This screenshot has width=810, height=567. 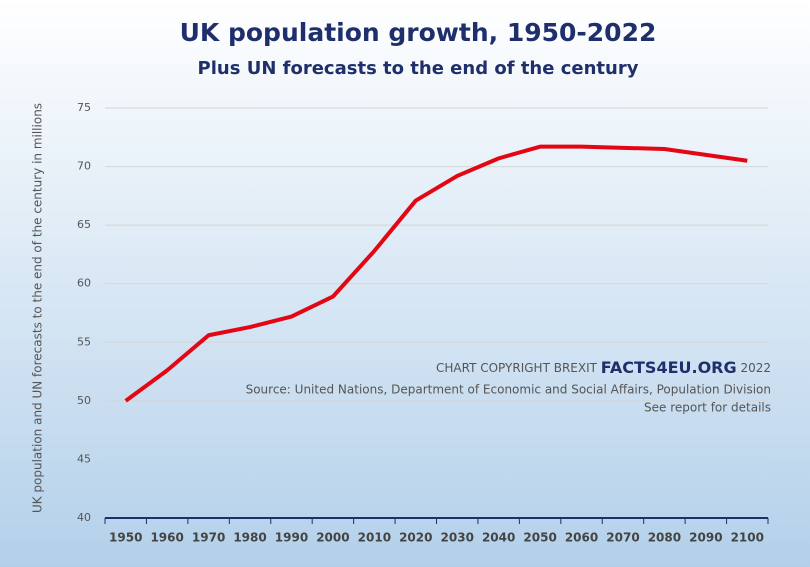 What do you see at coordinates (747, 538) in the screenshot?
I see `x-tick-label: 2100` at bounding box center [747, 538].